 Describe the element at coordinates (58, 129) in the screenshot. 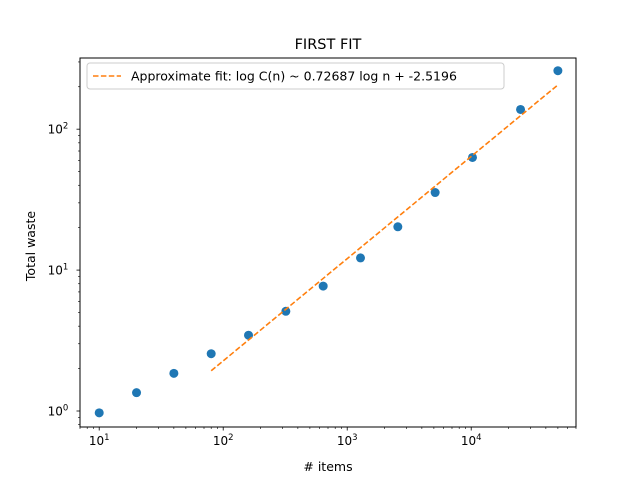

I see `y-tick-label: 102` at that location.